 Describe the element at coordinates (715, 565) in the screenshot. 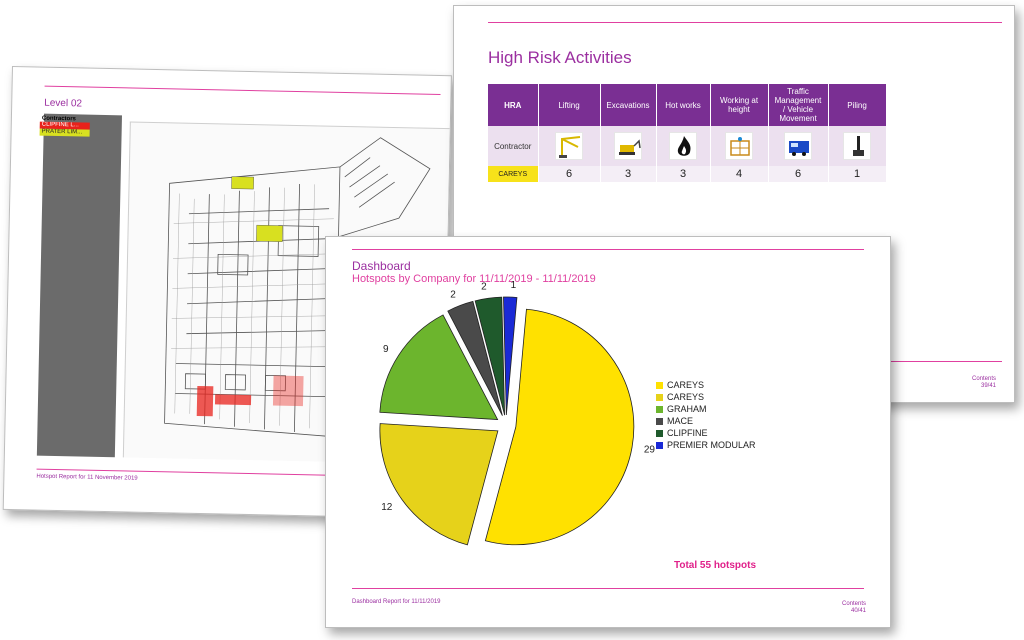

I see `total-hotspots: Total 55 hotspots` at that location.